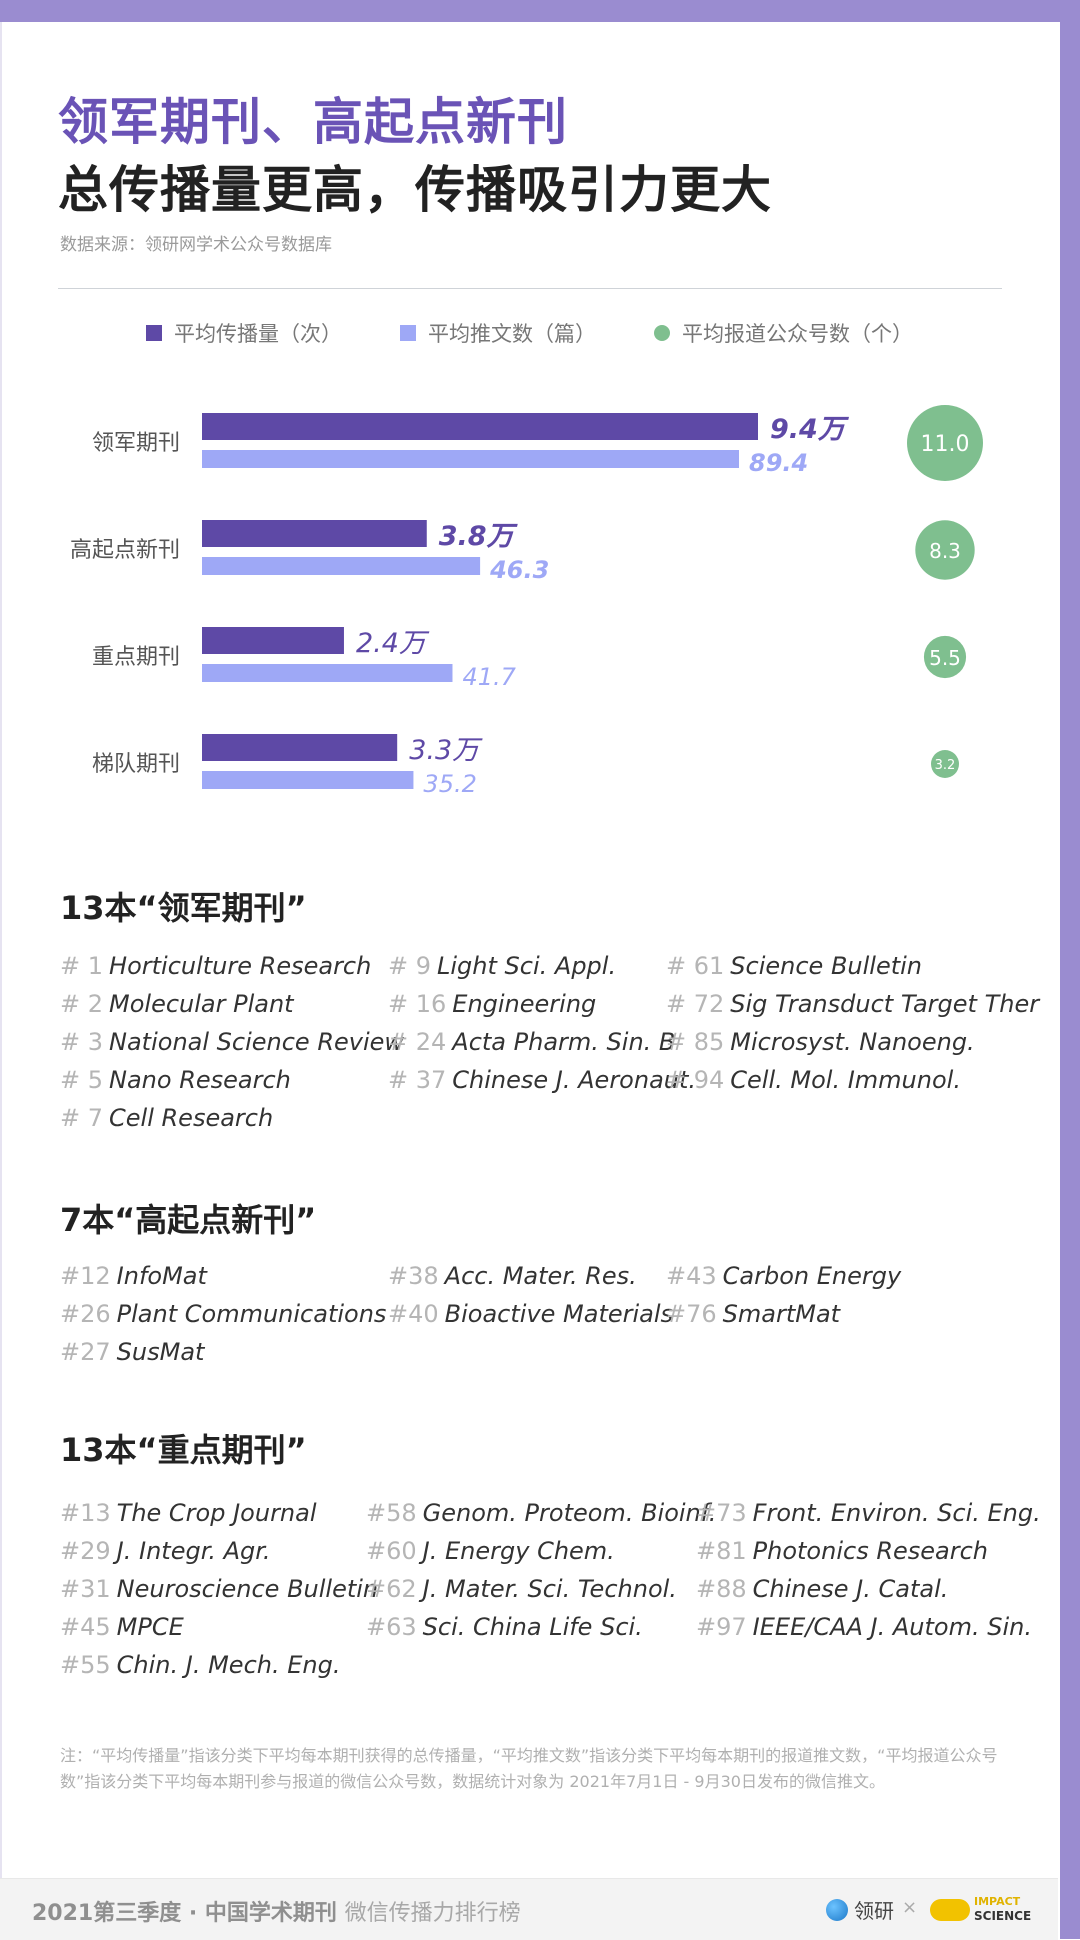 Image resolution: width=1080 pixels, height=1940 pixels. What do you see at coordinates (662, 333) in the screenshot?
I see `legend-dot-accounts` at bounding box center [662, 333].